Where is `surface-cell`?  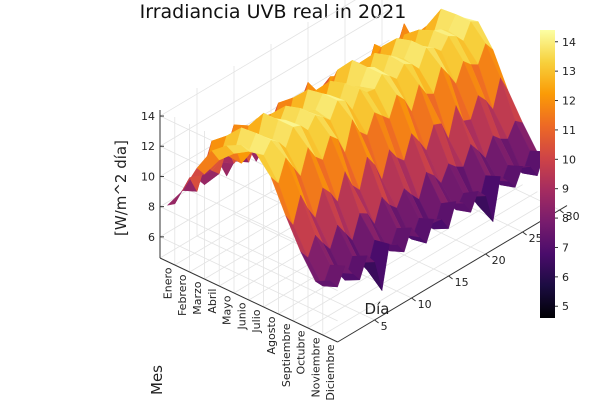 surface-cell is located at coordinates (326, 284).